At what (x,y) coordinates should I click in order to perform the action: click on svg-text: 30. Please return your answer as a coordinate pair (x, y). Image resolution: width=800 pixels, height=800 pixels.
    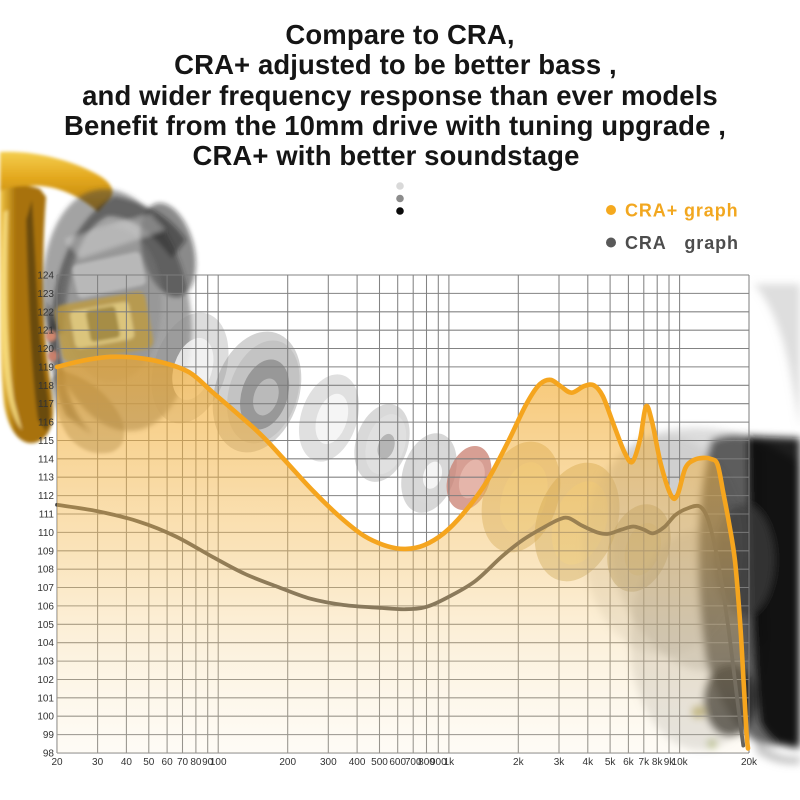
    Looking at the image, I should click on (98, 762).